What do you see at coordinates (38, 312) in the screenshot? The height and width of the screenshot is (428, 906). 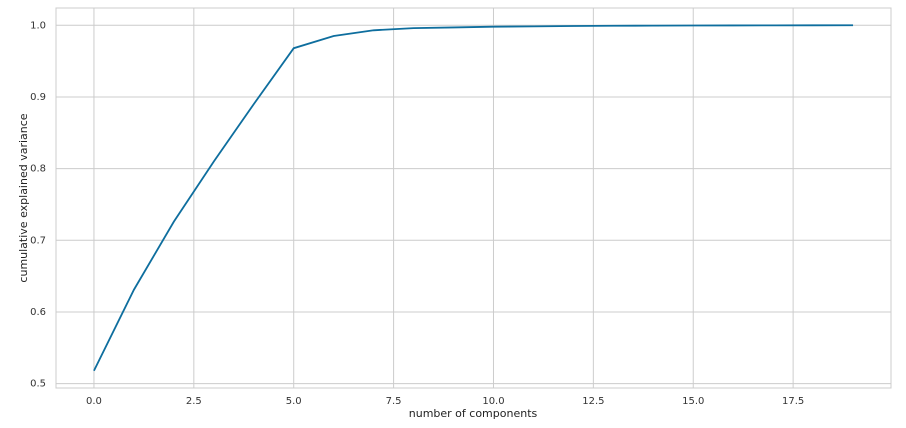 I see `y-tick-label: 0.6` at bounding box center [38, 312].